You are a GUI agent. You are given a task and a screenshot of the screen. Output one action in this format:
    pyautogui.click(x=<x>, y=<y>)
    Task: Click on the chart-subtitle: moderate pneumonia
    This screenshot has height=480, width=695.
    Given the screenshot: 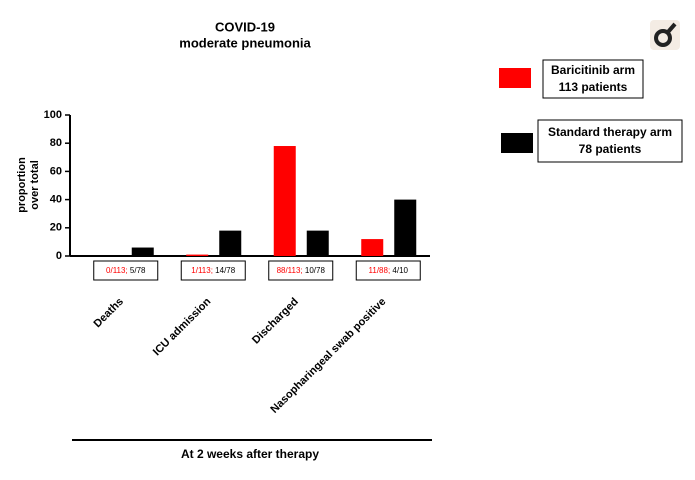 What is the action you would take?
    pyautogui.click(x=245, y=42)
    